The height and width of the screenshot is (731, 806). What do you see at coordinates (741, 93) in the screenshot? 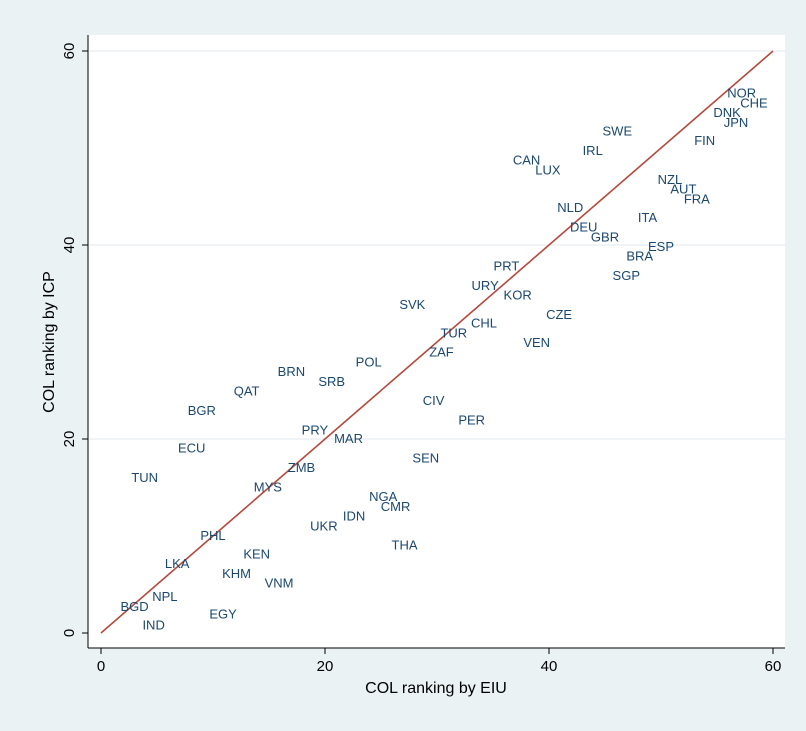
I see `point-label-nor: NOR` at bounding box center [741, 93].